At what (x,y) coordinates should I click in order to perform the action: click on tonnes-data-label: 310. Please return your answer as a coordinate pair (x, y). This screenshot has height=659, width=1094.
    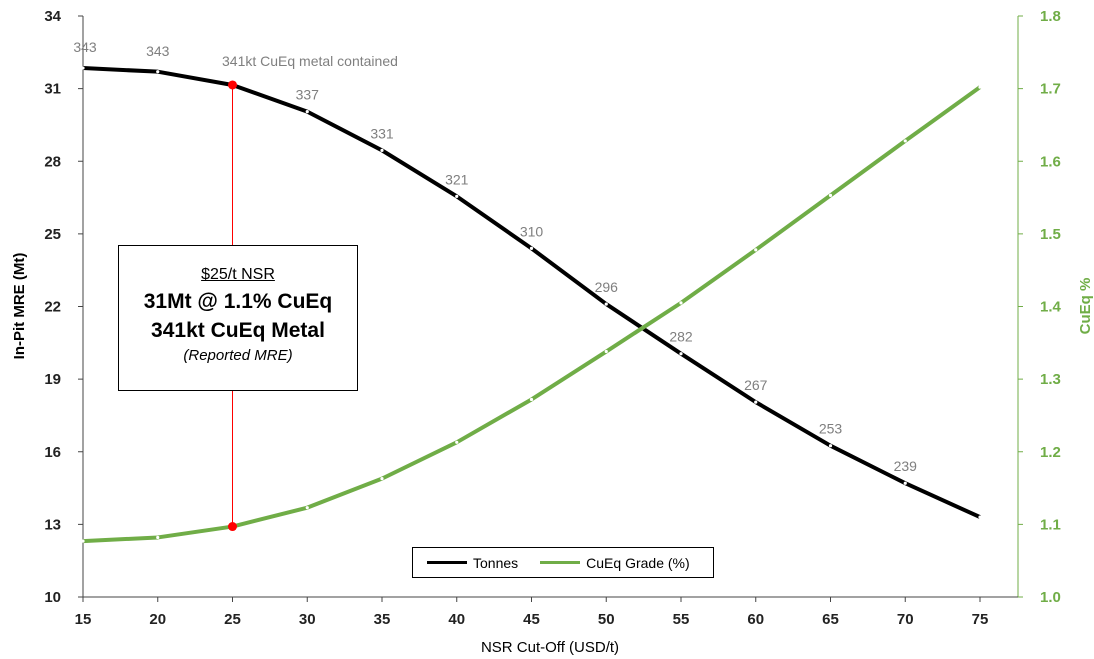
    Looking at the image, I should click on (532, 231).